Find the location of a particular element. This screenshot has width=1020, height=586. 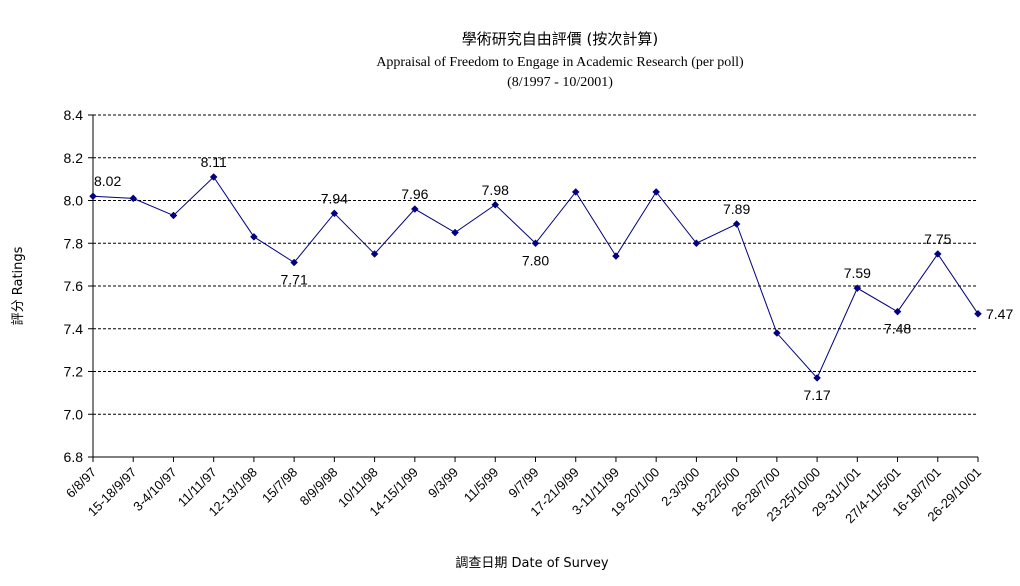

data-label: 7.59 is located at coordinates (857, 273).